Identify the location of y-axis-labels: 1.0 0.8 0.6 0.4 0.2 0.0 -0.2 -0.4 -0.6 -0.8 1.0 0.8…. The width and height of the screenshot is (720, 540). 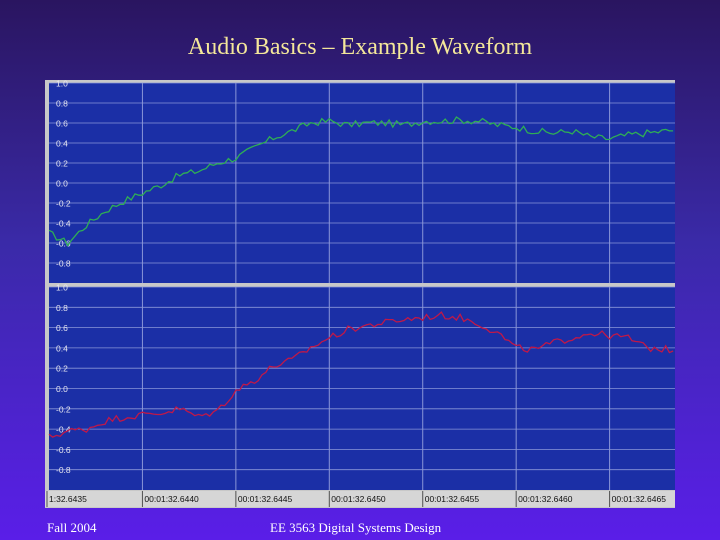
(63, 277).